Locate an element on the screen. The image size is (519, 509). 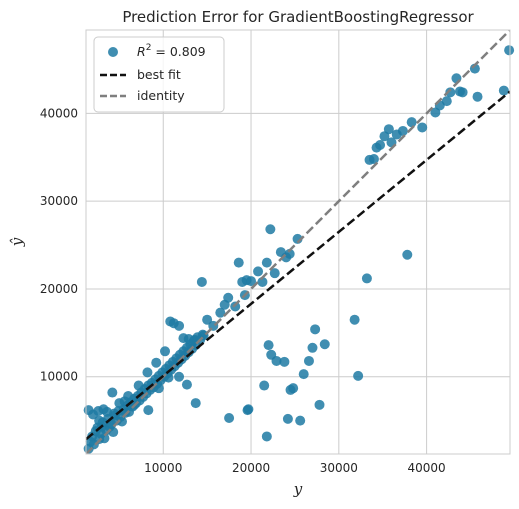
y-tick-label: 20000 is located at coordinates (59, 289).